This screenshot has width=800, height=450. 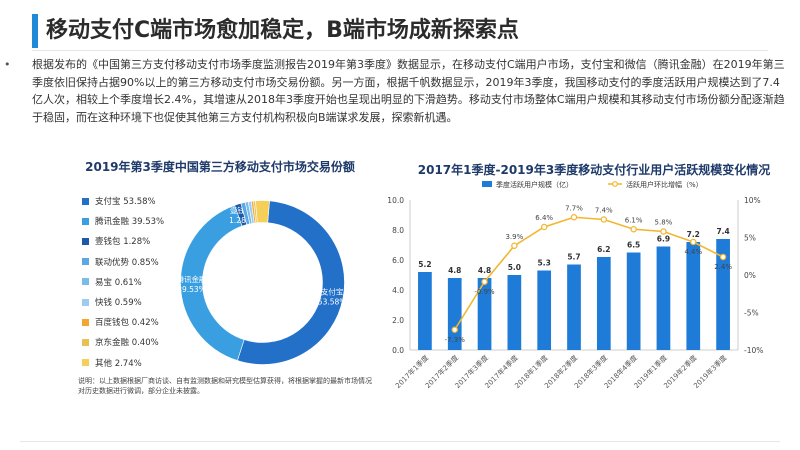 I want to click on left-tick-label: 10.0, so click(x=395, y=200).